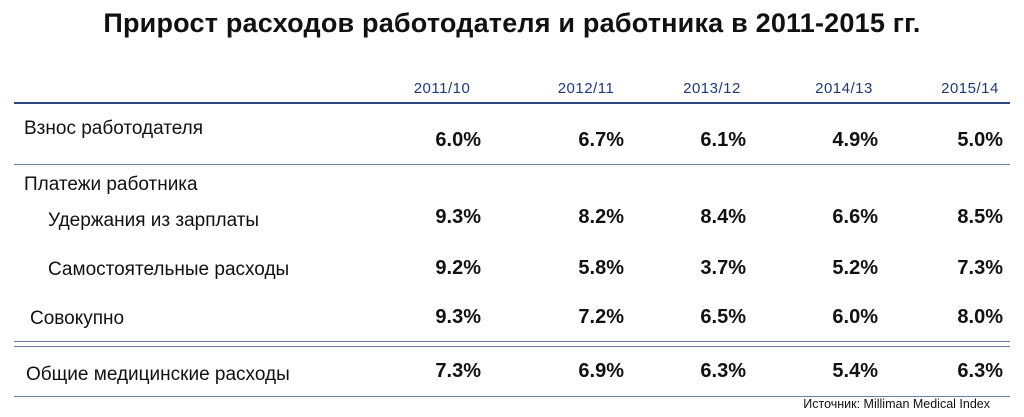 This screenshot has width=1024, height=417. Describe the element at coordinates (712, 88) in the screenshot. I see `column-header-2: 2013/12` at that location.